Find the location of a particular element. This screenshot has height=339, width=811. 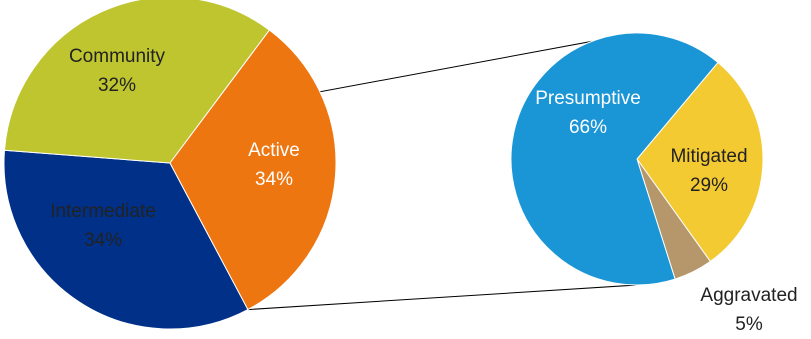

secondary-pie-slice-mitigated is located at coordinates (700, 162).